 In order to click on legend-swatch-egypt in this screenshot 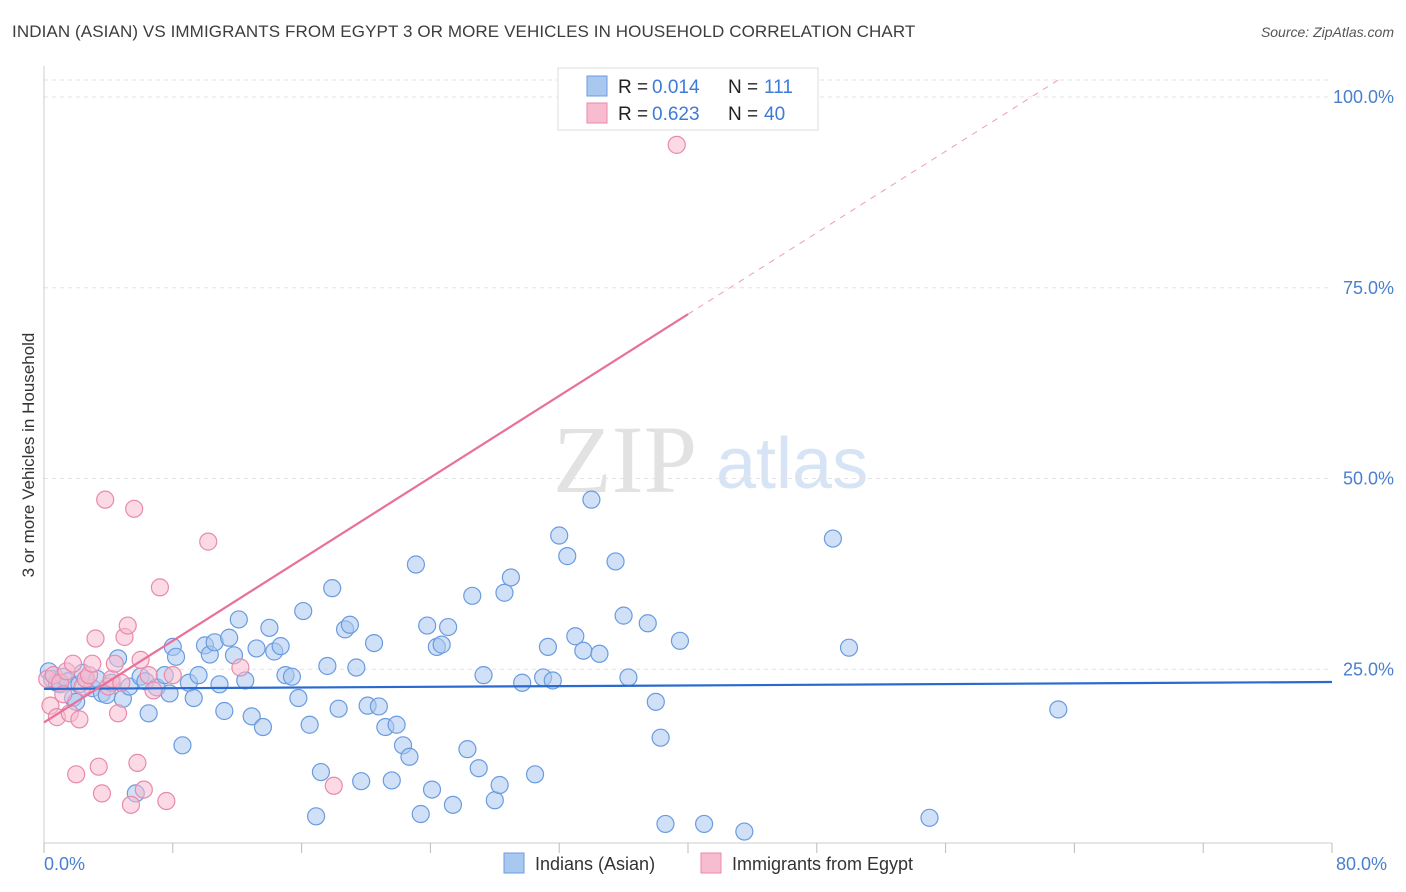, I will do `click(597, 113)`.